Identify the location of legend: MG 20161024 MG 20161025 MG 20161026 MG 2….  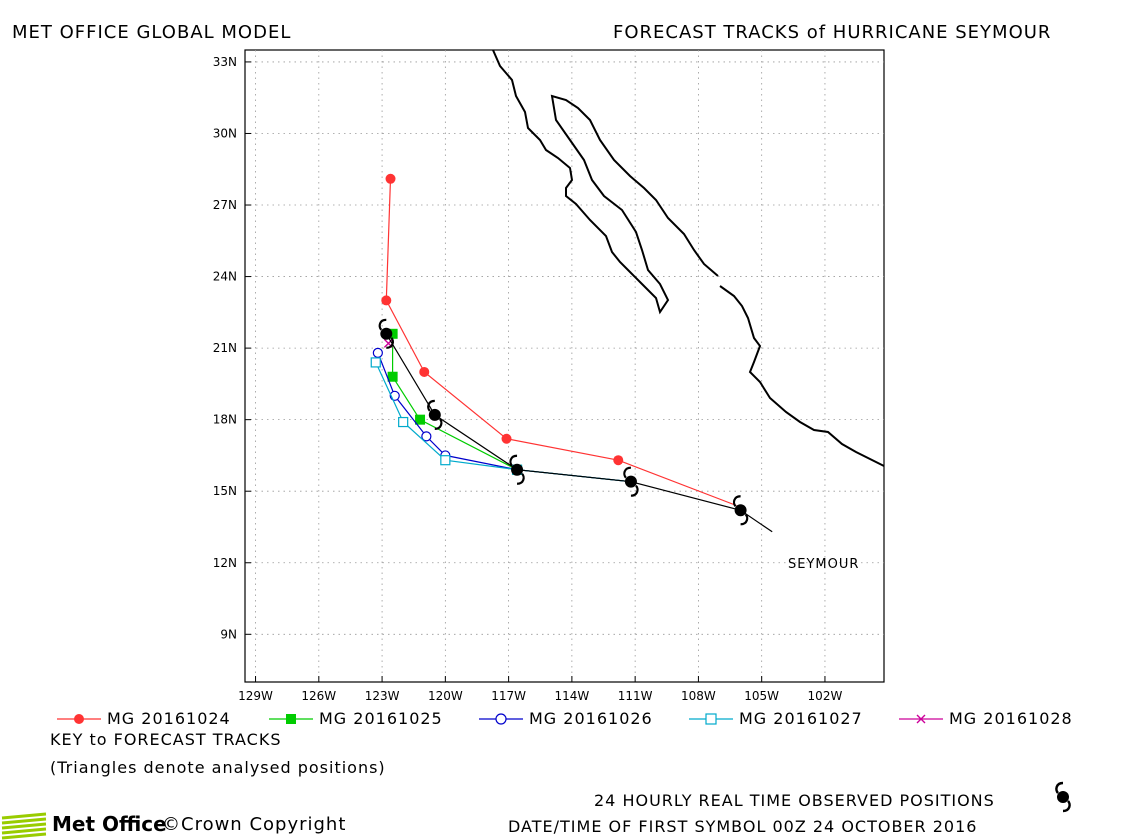
(585, 719).